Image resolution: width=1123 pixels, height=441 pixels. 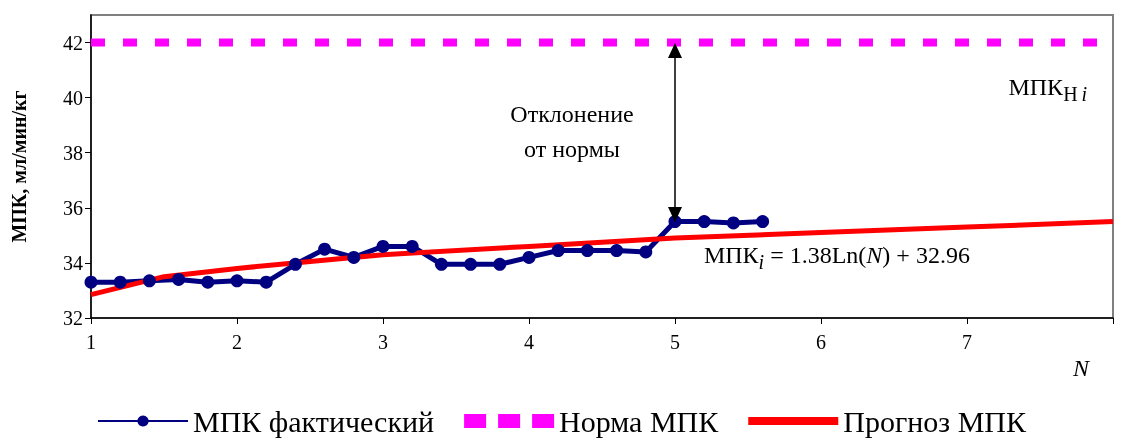 I want to click on x-tick-label: 2, so click(x=237, y=342).